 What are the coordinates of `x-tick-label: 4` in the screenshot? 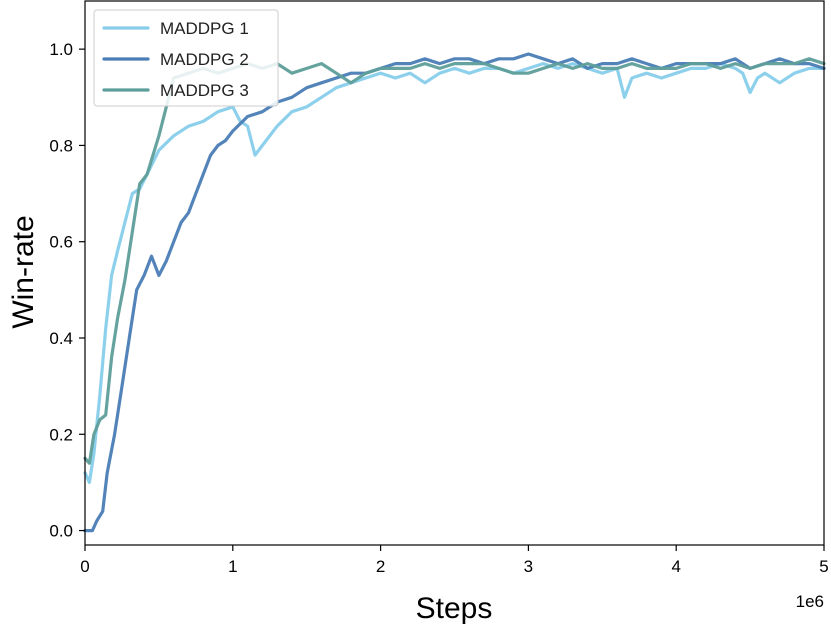 It's located at (675, 566).